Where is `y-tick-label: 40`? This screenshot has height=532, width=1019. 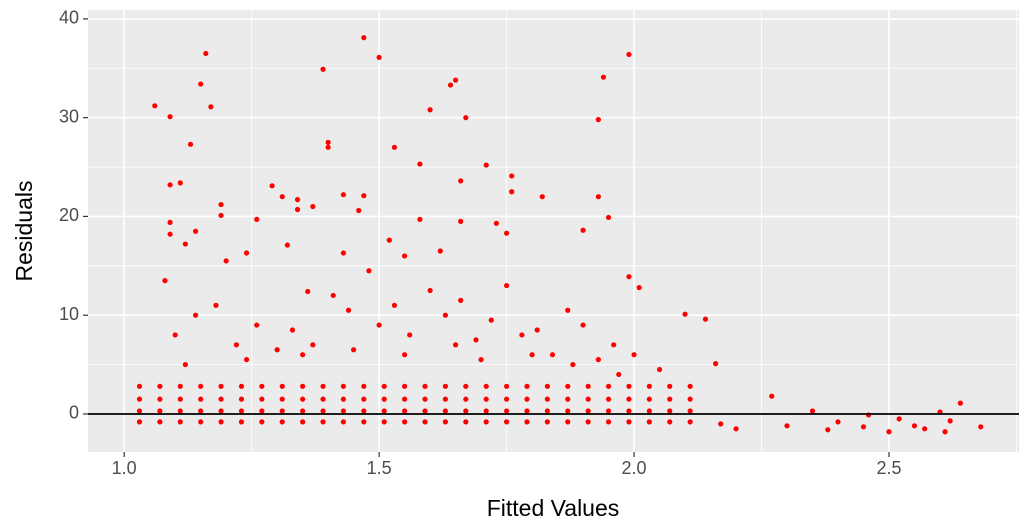 y-tick-label: 40 is located at coordinates (69, 18).